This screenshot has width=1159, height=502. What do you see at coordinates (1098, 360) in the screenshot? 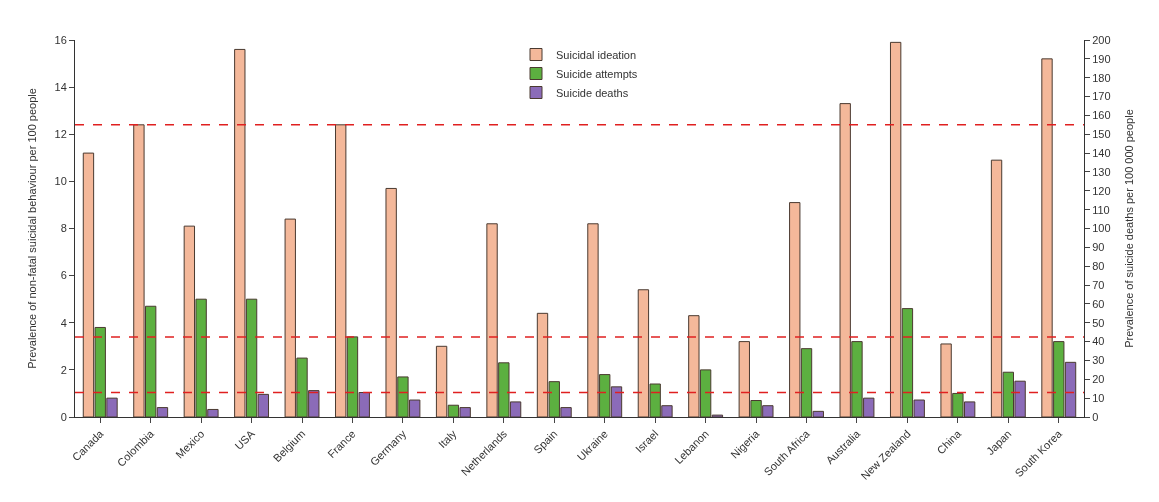
I see `y2-tick-label: 30` at bounding box center [1098, 360].